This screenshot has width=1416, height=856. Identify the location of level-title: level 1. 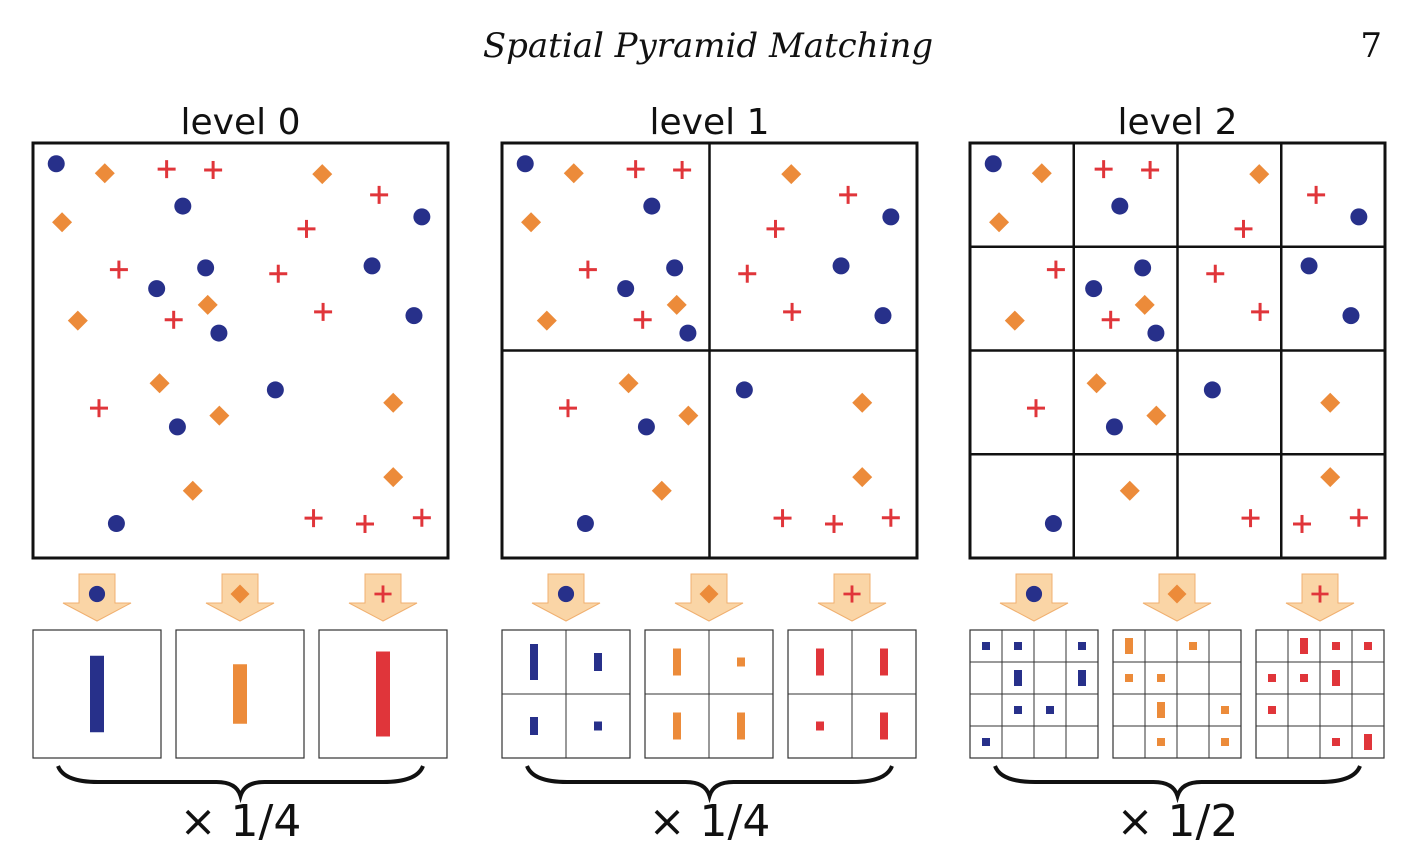
(710, 122).